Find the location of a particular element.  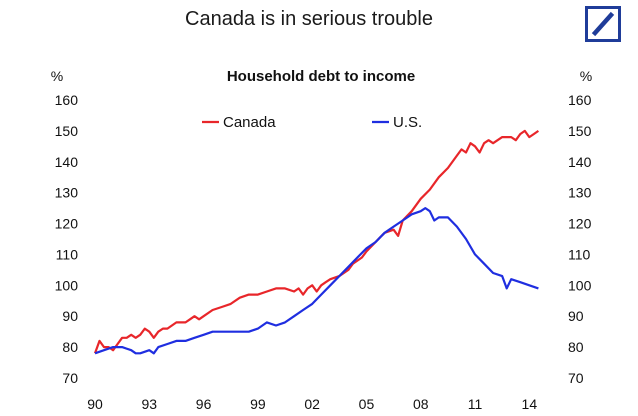

y-tick-label-left: 70 is located at coordinates (70, 378).